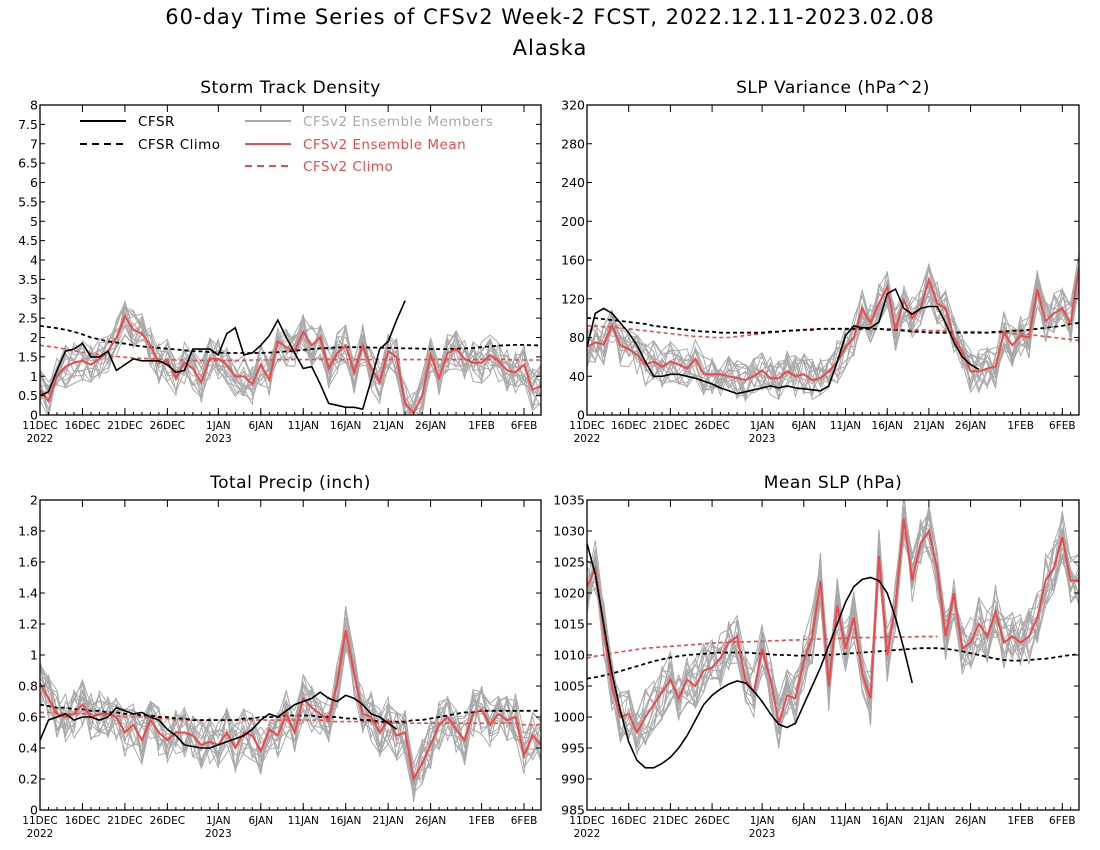 Image resolution: width=1100 pixels, height=850 pixels. Describe the element at coordinates (569, 593) in the screenshot. I see `y-tick-label: 1020` at that location.